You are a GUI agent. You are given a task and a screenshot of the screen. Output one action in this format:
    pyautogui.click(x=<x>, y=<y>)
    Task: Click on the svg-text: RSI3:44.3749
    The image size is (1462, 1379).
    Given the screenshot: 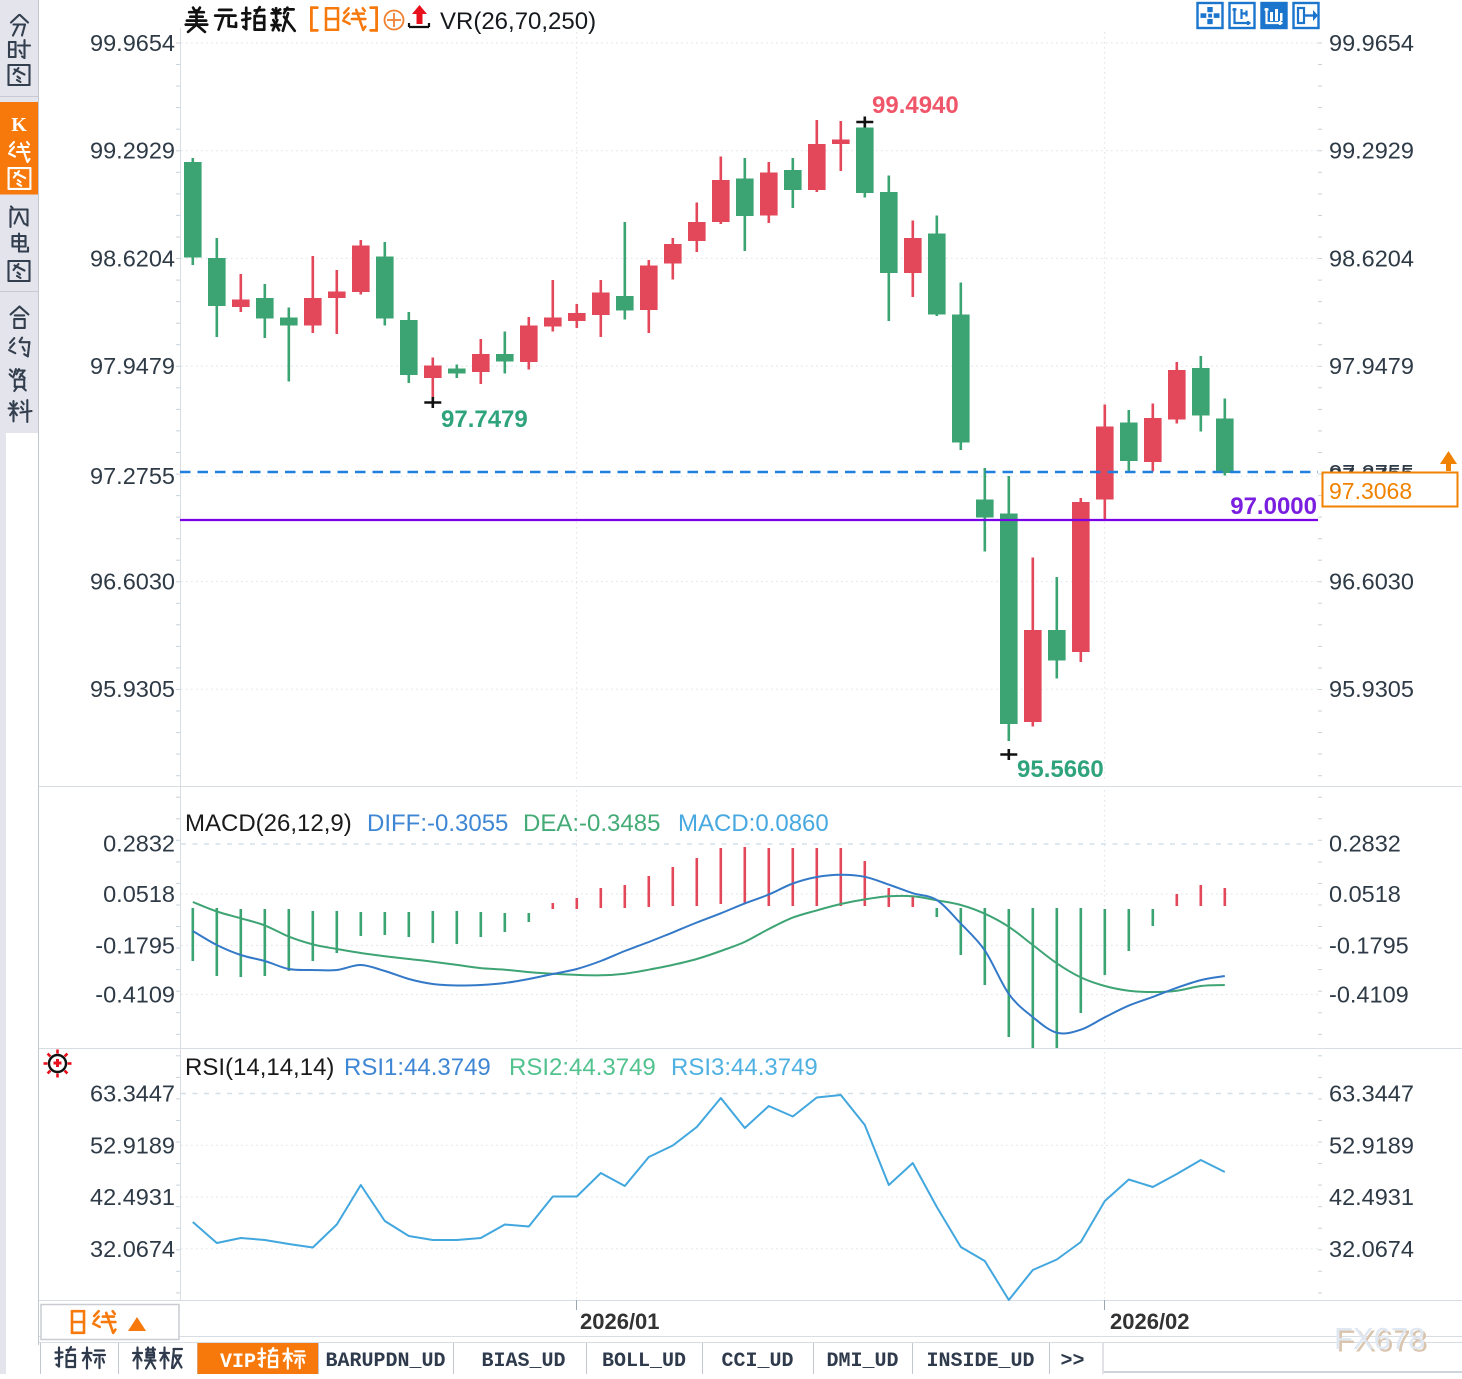 What is the action you would take?
    pyautogui.click(x=744, y=1067)
    